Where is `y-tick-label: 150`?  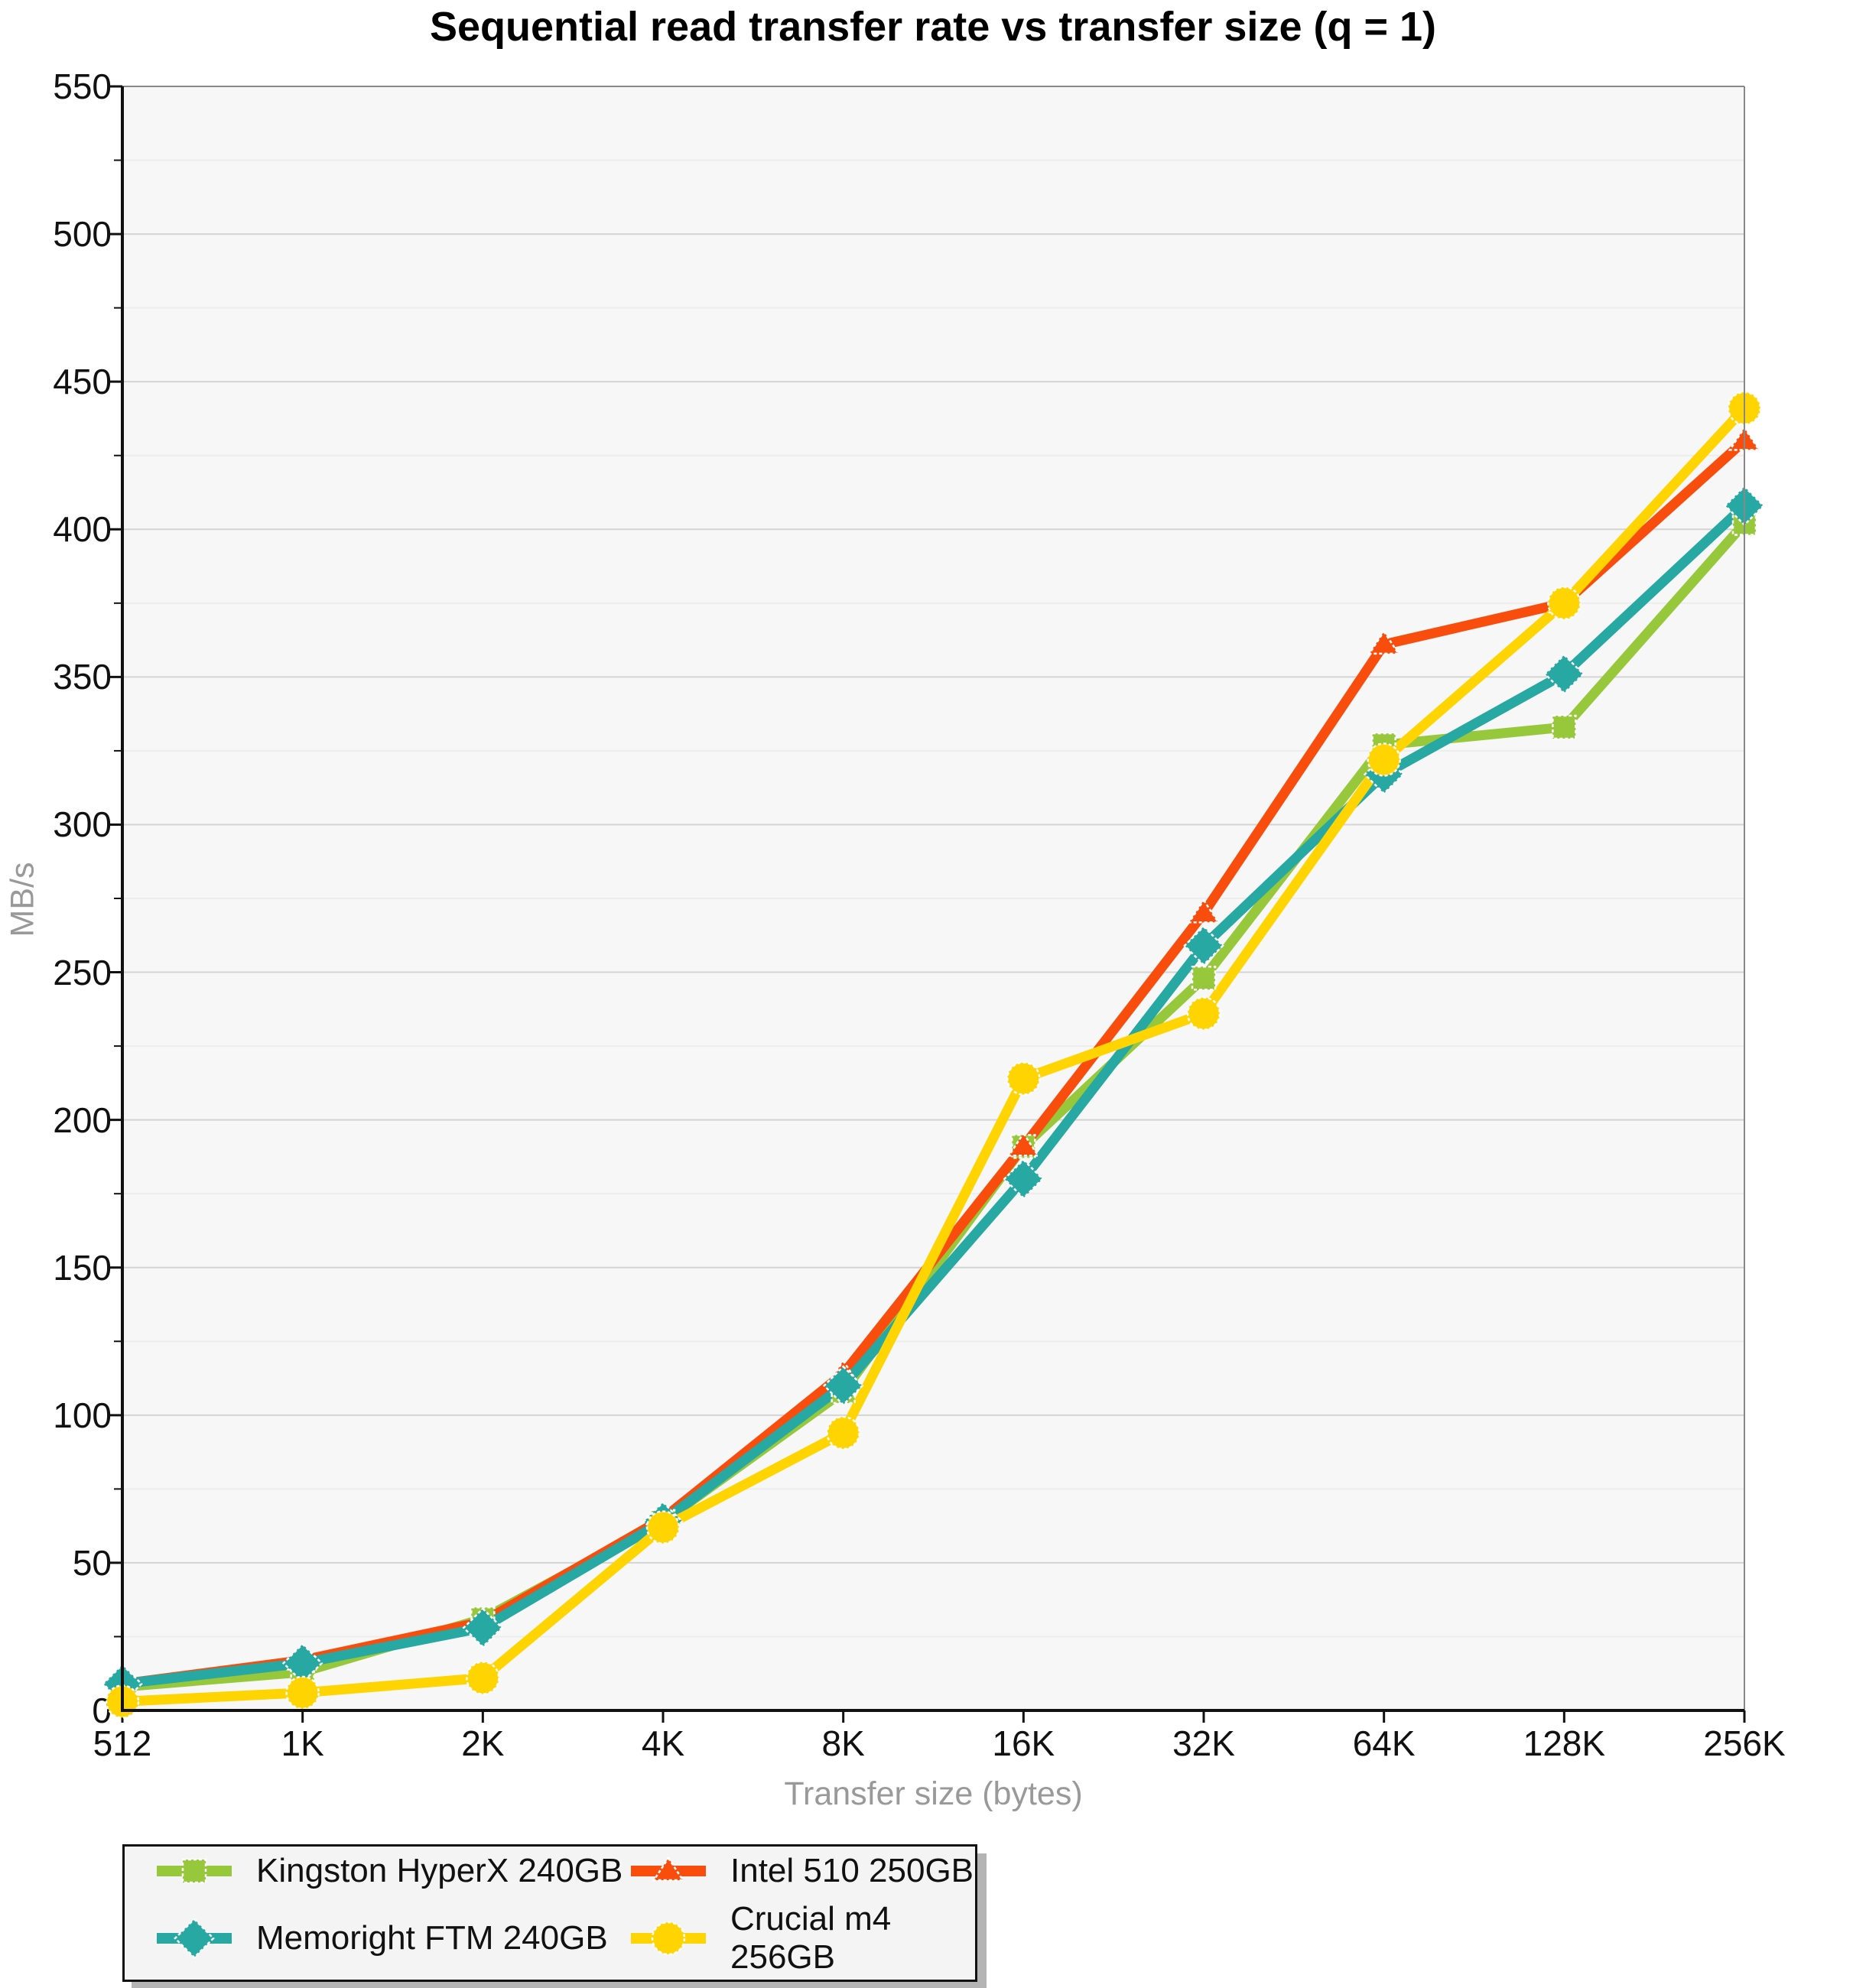 y-tick-label: 150 is located at coordinates (82, 1267).